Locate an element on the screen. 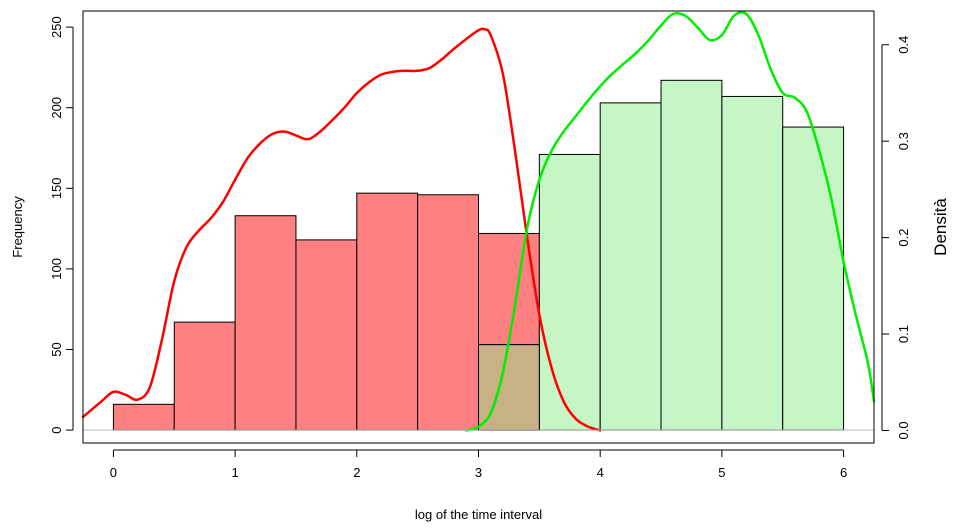 The width and height of the screenshot is (954, 528). x-tick-label: 2 is located at coordinates (356, 472).